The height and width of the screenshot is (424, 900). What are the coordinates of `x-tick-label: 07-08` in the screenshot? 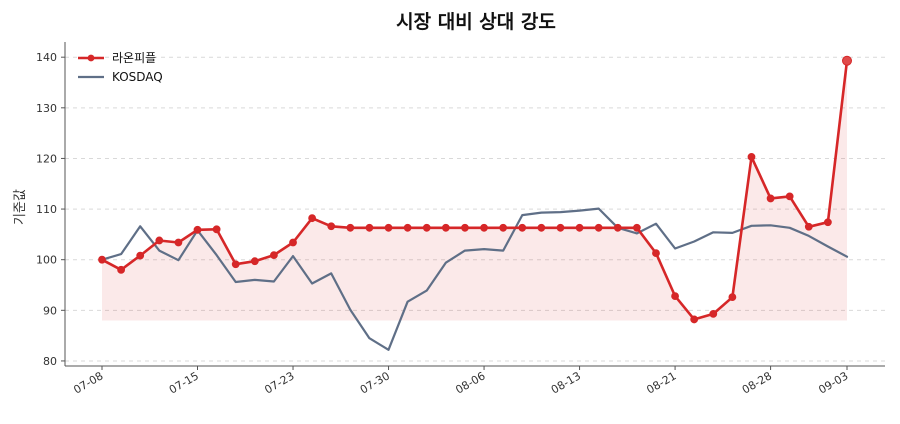 It's located at (88, 382).